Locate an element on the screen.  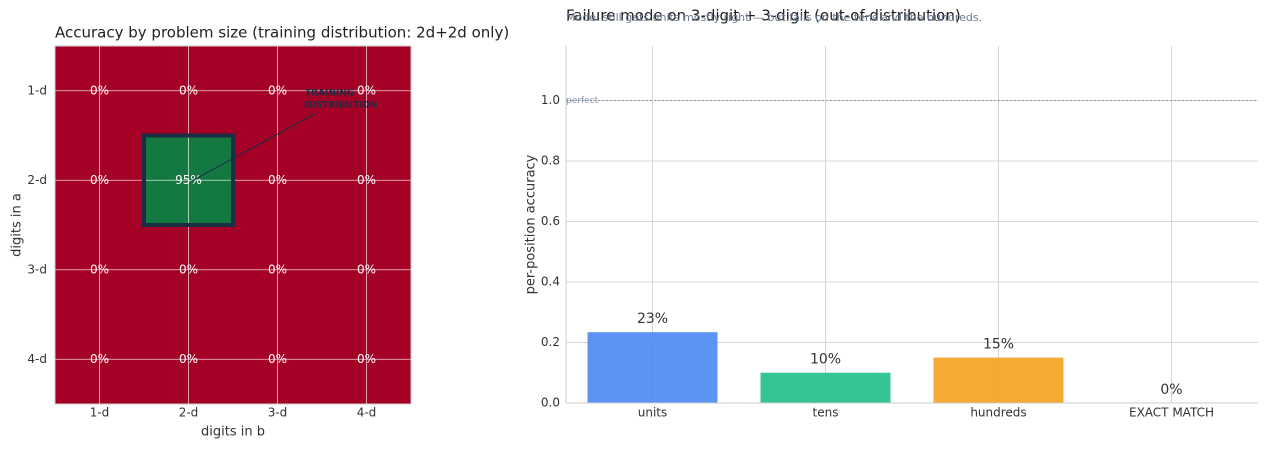
x-tick-label: EXACT MATCH is located at coordinates (1171, 413).